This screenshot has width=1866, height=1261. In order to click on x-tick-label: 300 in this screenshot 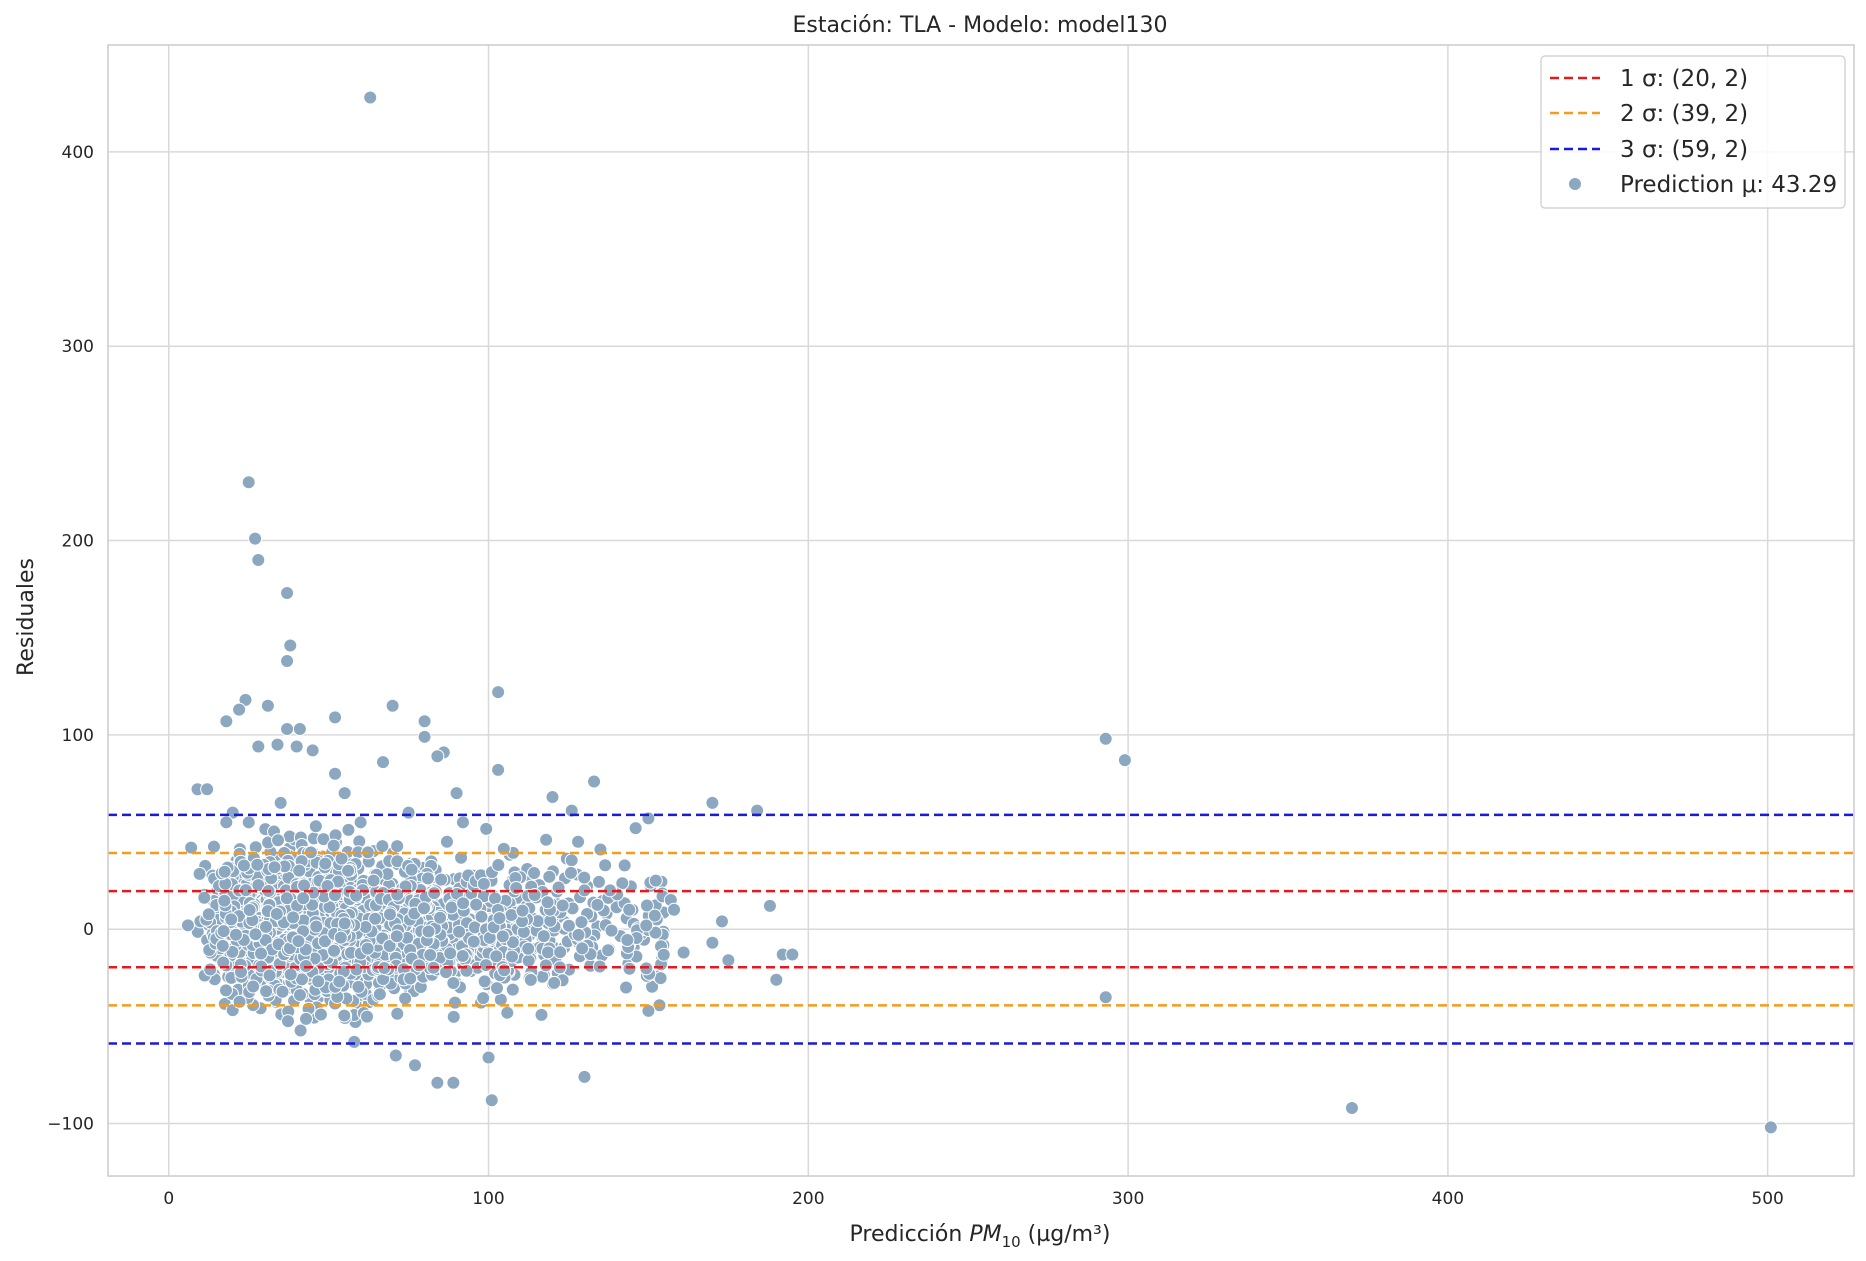, I will do `click(1128, 1199)`.